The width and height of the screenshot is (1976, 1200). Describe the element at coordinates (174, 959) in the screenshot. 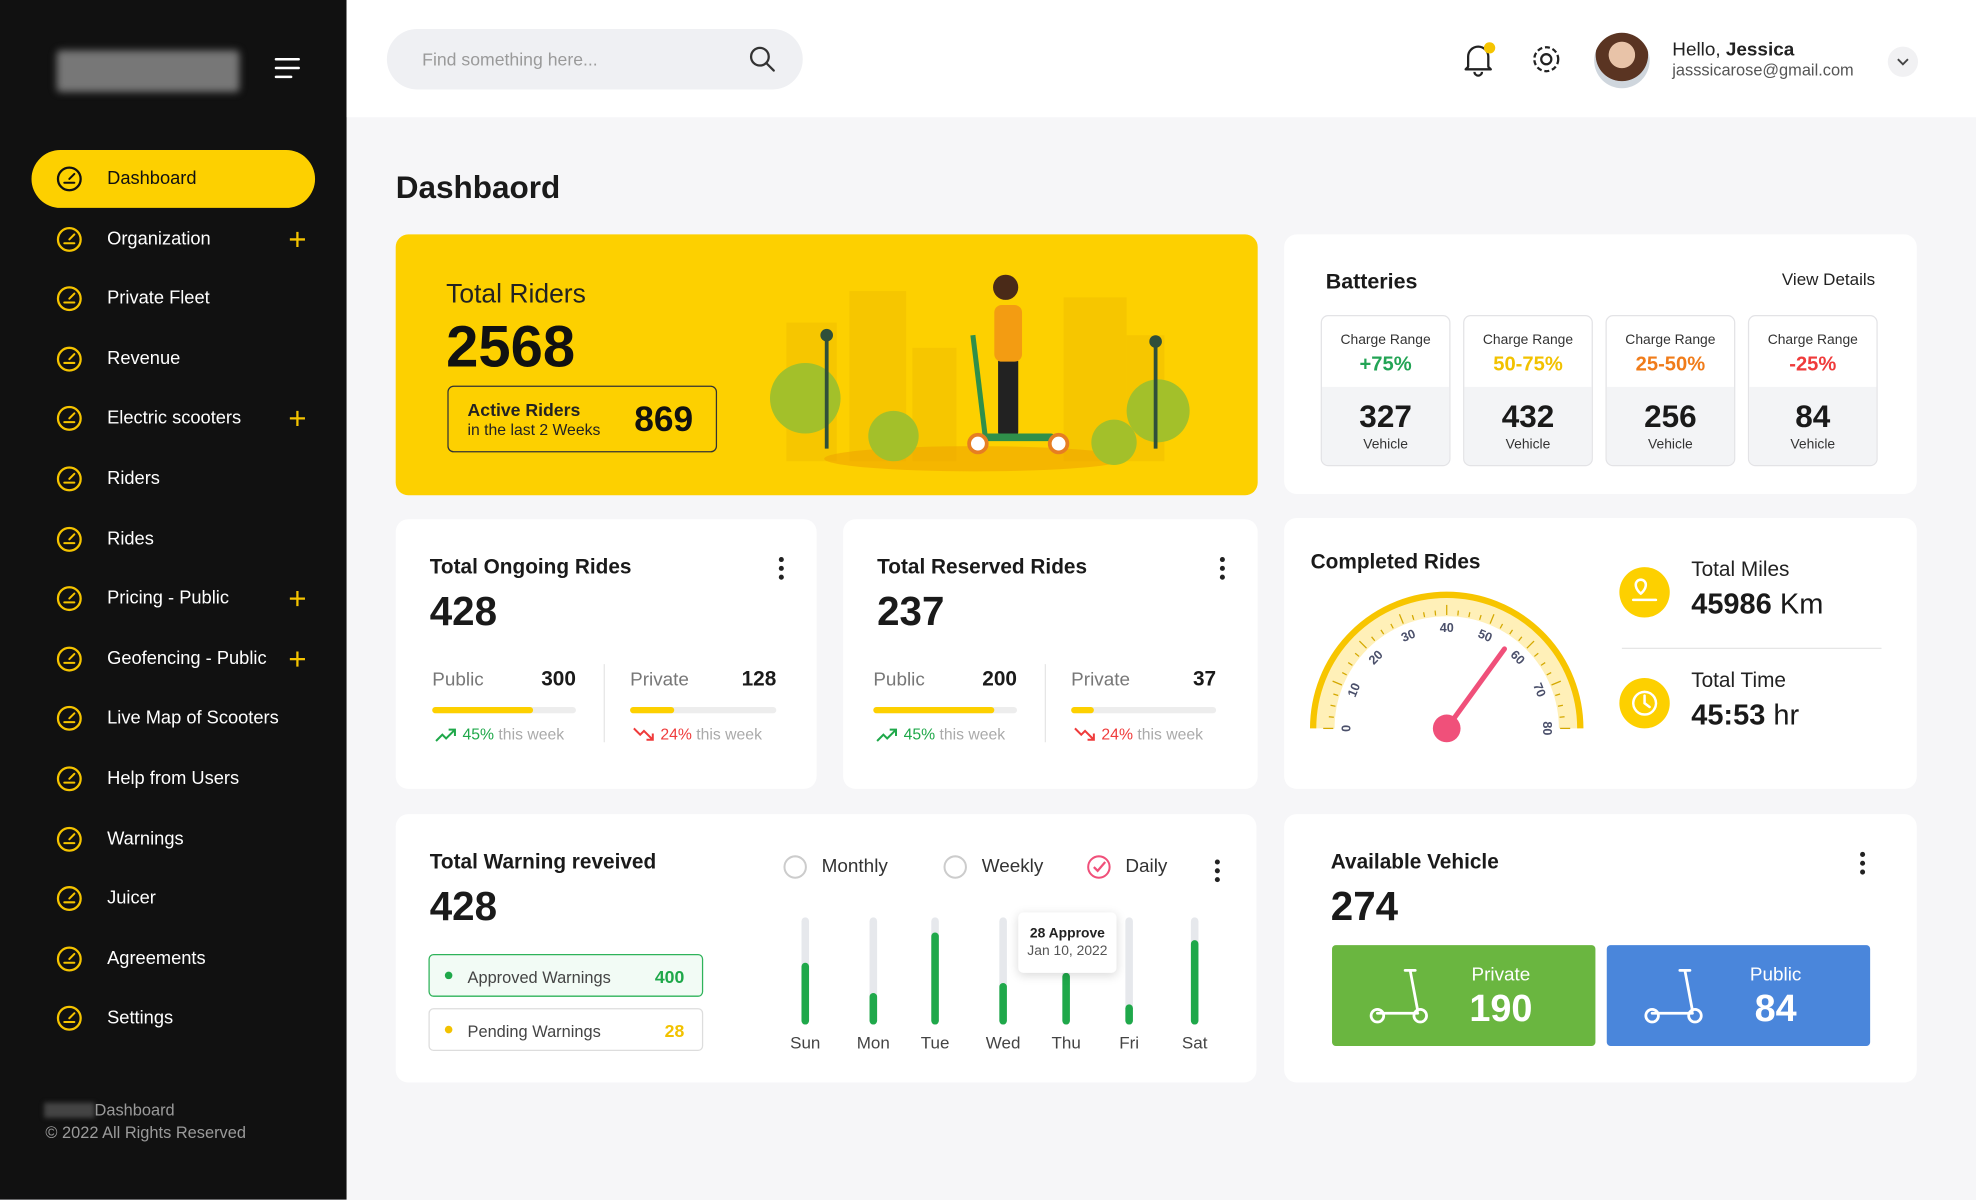

I see `nav-item: Agreements` at that location.